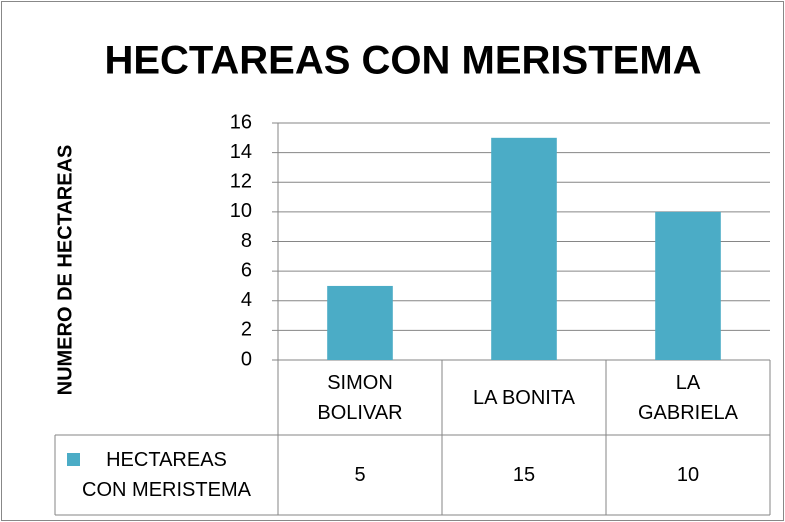 The width and height of the screenshot is (785, 522). What do you see at coordinates (241, 211) in the screenshot?
I see `y-tick-label: 10` at bounding box center [241, 211].